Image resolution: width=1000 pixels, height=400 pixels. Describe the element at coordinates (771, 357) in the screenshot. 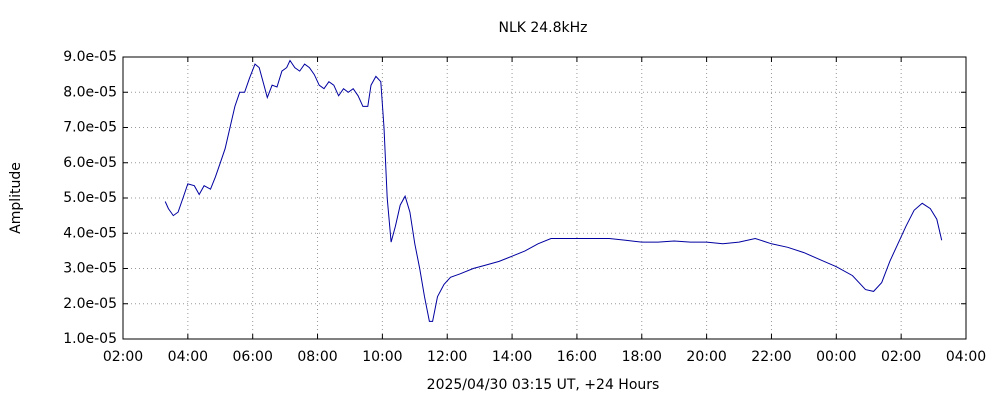

I see `x-tick-label: 22:00` at that location.